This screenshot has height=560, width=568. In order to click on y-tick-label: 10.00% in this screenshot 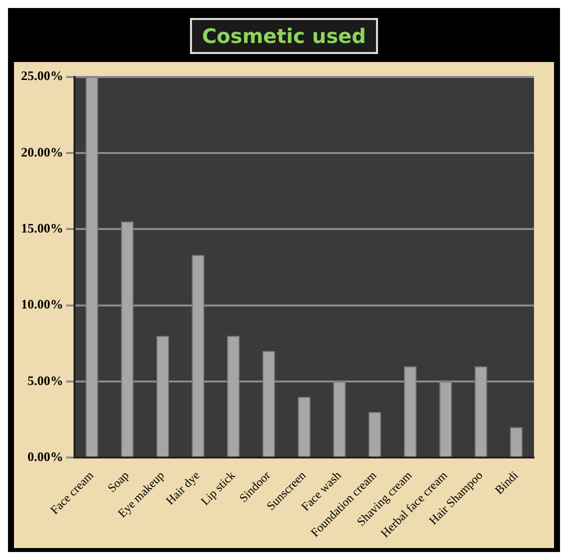, I will do `click(42, 304)`.